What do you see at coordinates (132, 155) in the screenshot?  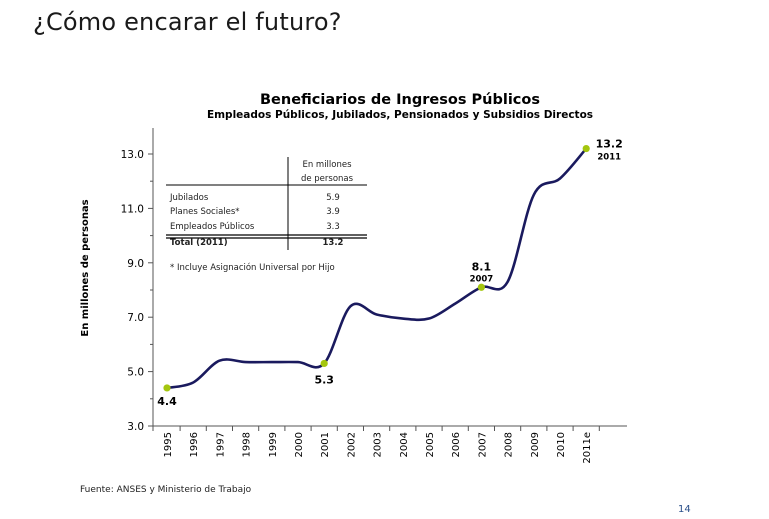 I see `y-tick-label: 13.0` at bounding box center [132, 155].